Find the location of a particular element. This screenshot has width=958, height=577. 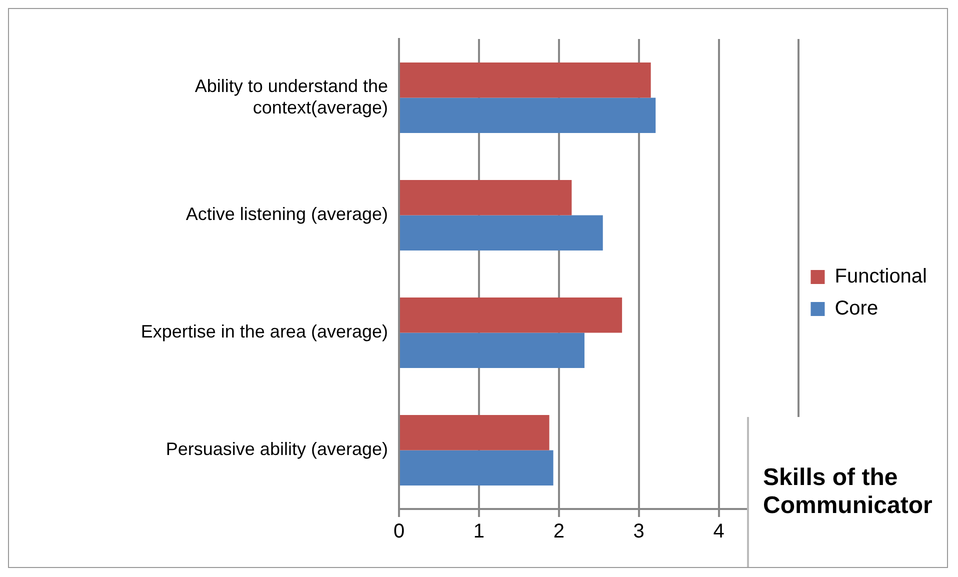

x-tick-label: 3 is located at coordinates (638, 531).